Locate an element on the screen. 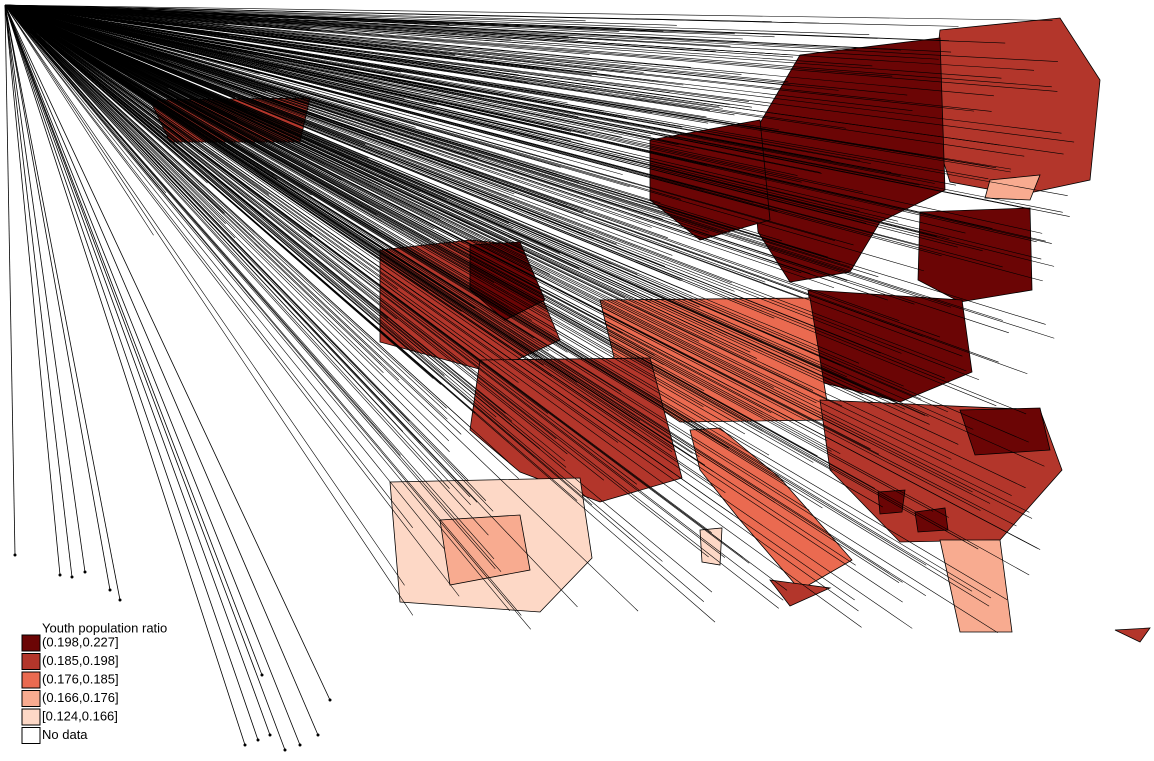  legend-label: [0.124,0.166] is located at coordinates (80, 715).